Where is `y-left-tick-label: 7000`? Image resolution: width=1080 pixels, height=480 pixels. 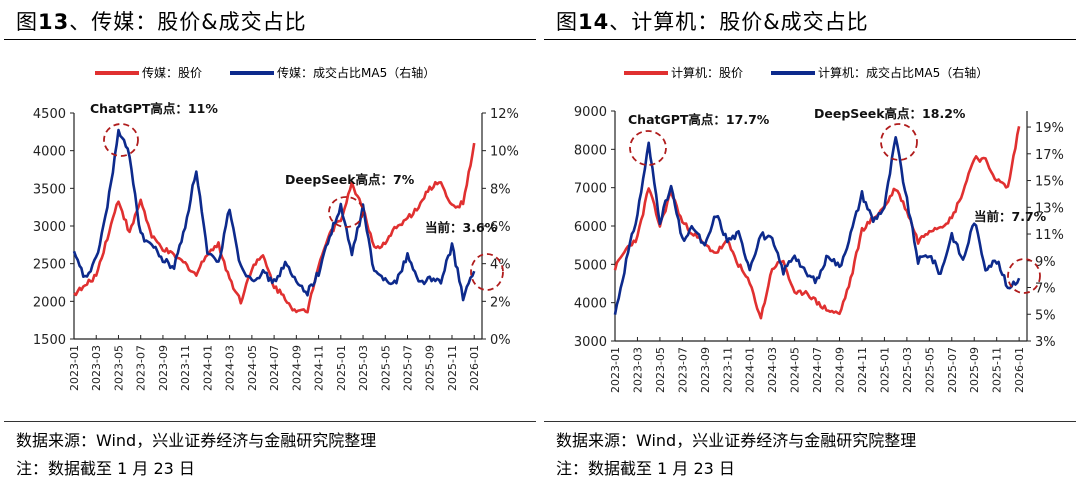 y-left-tick-label: 7000 is located at coordinates (590, 189).